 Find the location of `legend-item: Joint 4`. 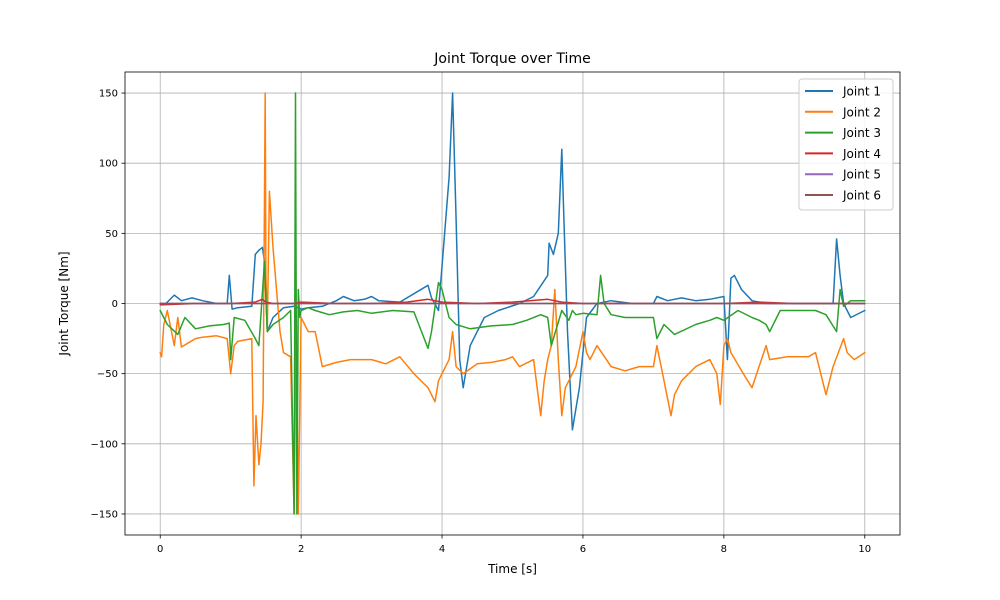

legend-item: Joint 4 is located at coordinates (843, 154).